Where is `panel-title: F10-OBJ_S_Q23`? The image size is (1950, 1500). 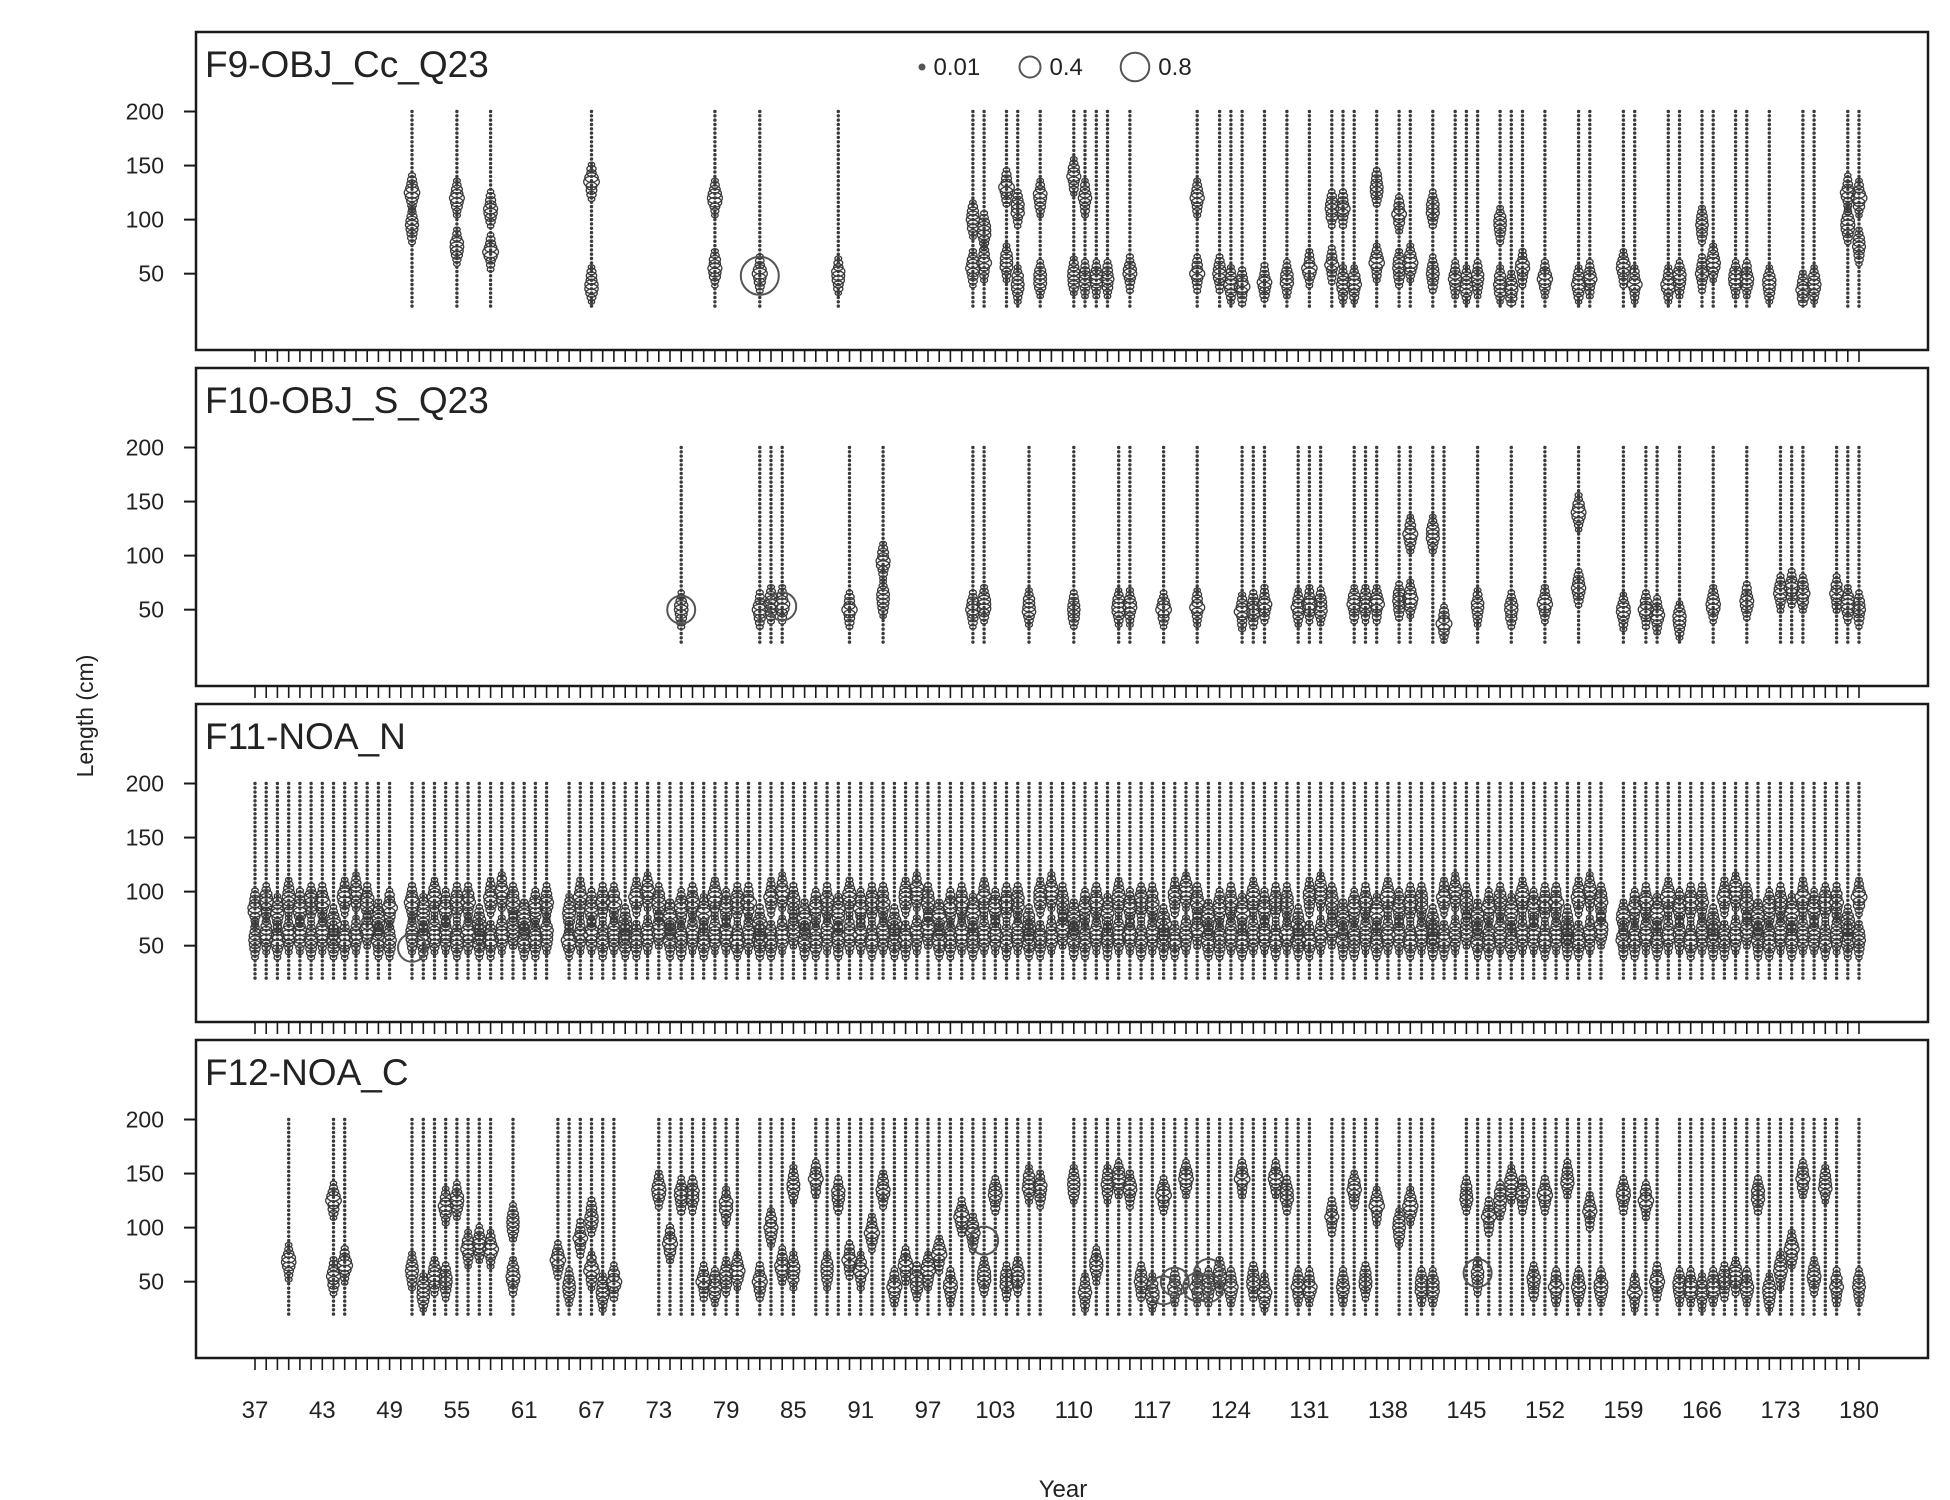 panel-title: F10-OBJ_S_Q23 is located at coordinates (347, 400).